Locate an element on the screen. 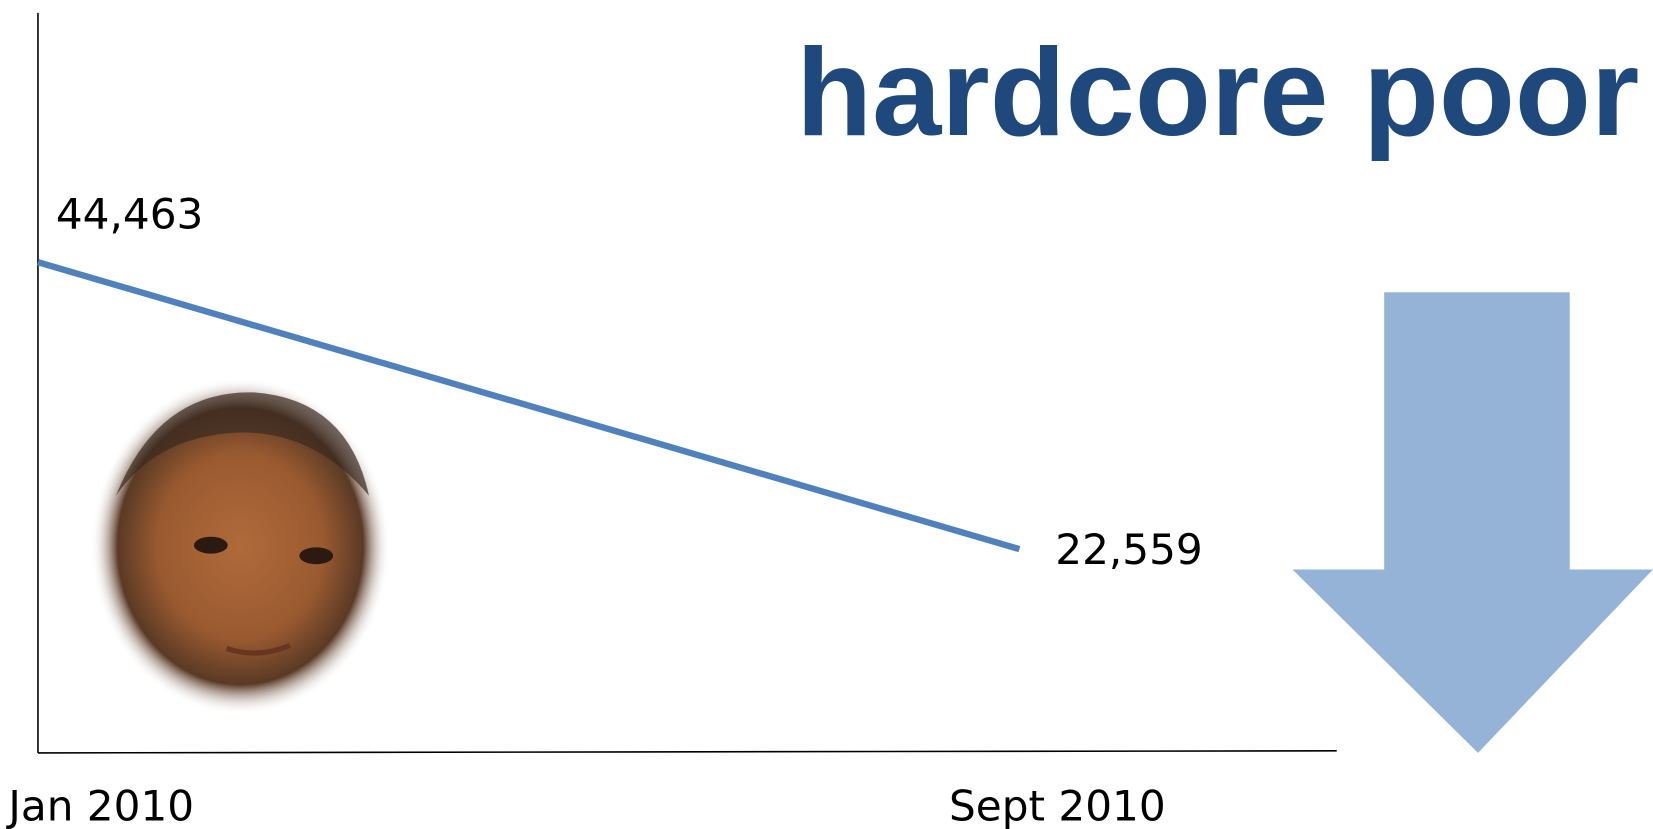 This screenshot has height=829, width=1653. down-arrow is located at coordinates (1472, 522).